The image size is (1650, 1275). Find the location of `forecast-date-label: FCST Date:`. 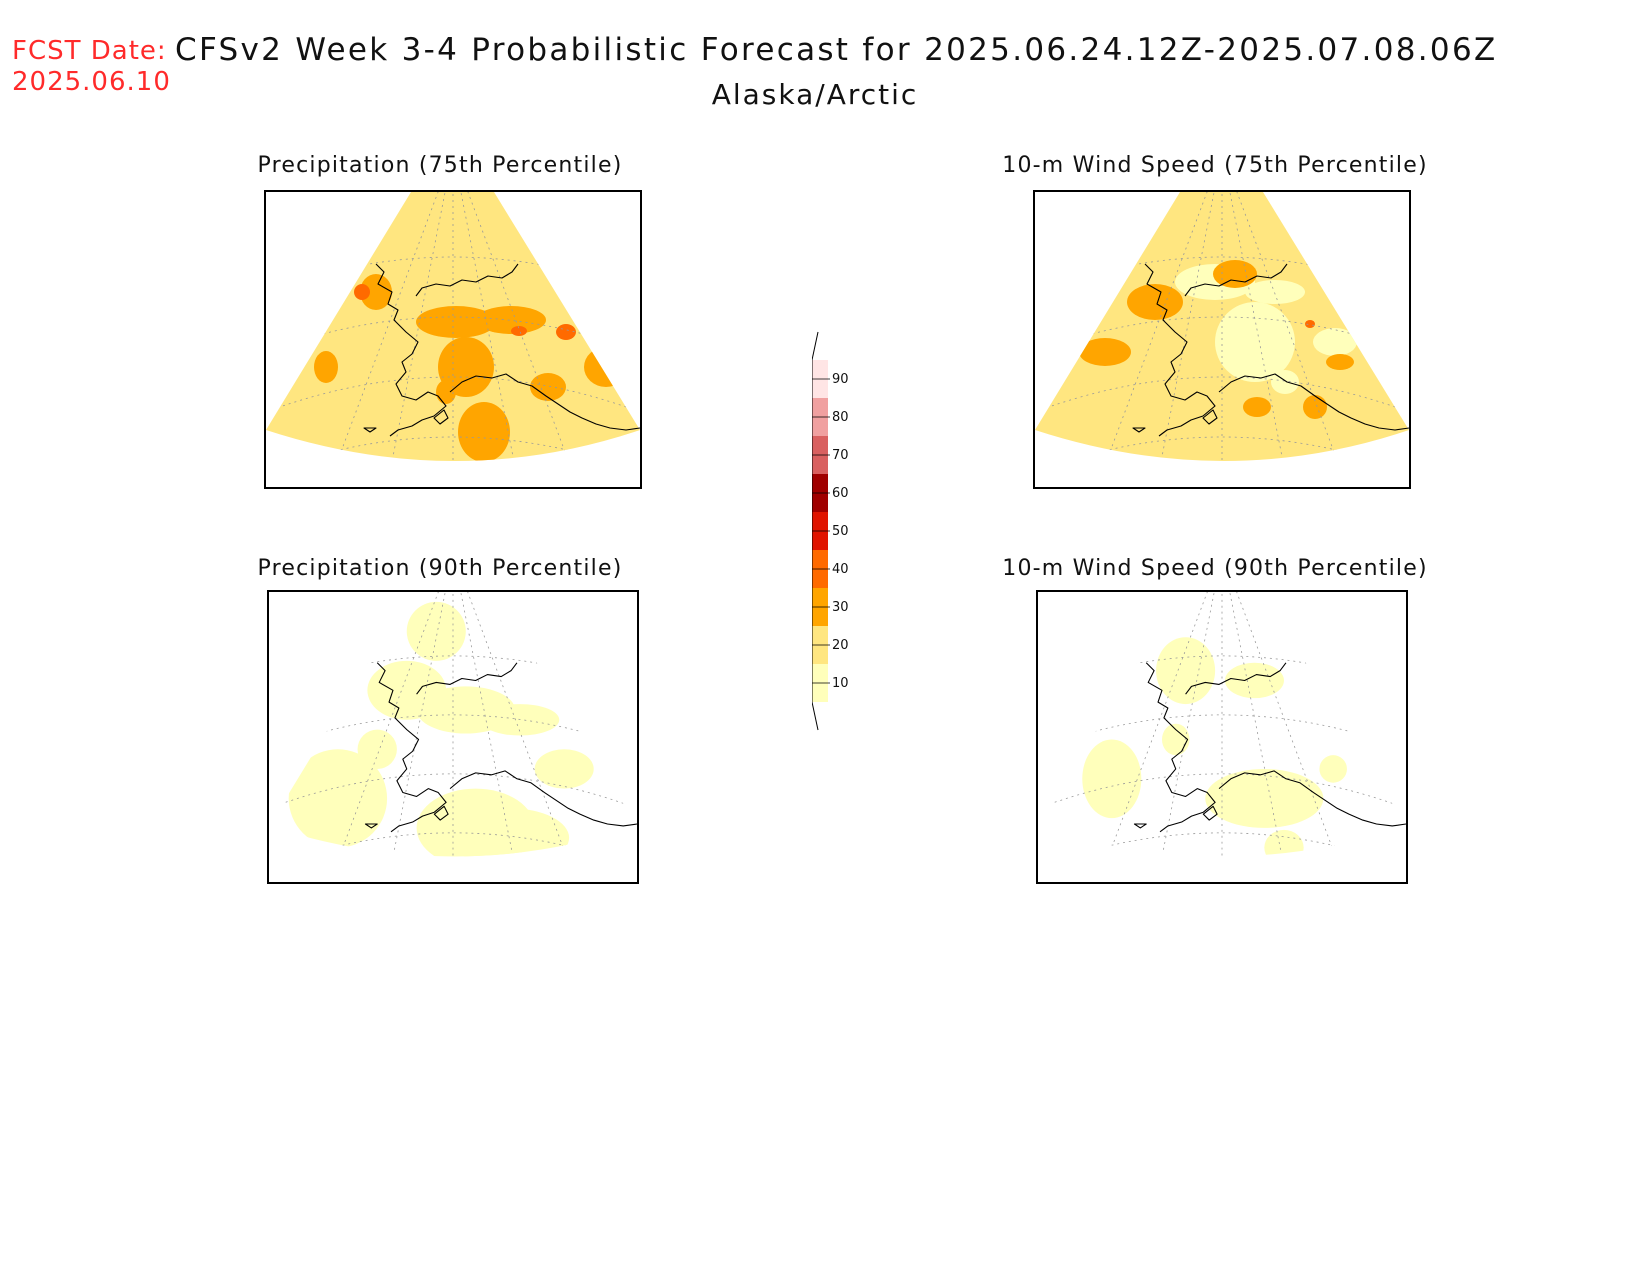

forecast-date-label: FCST Date: is located at coordinates (89, 51).